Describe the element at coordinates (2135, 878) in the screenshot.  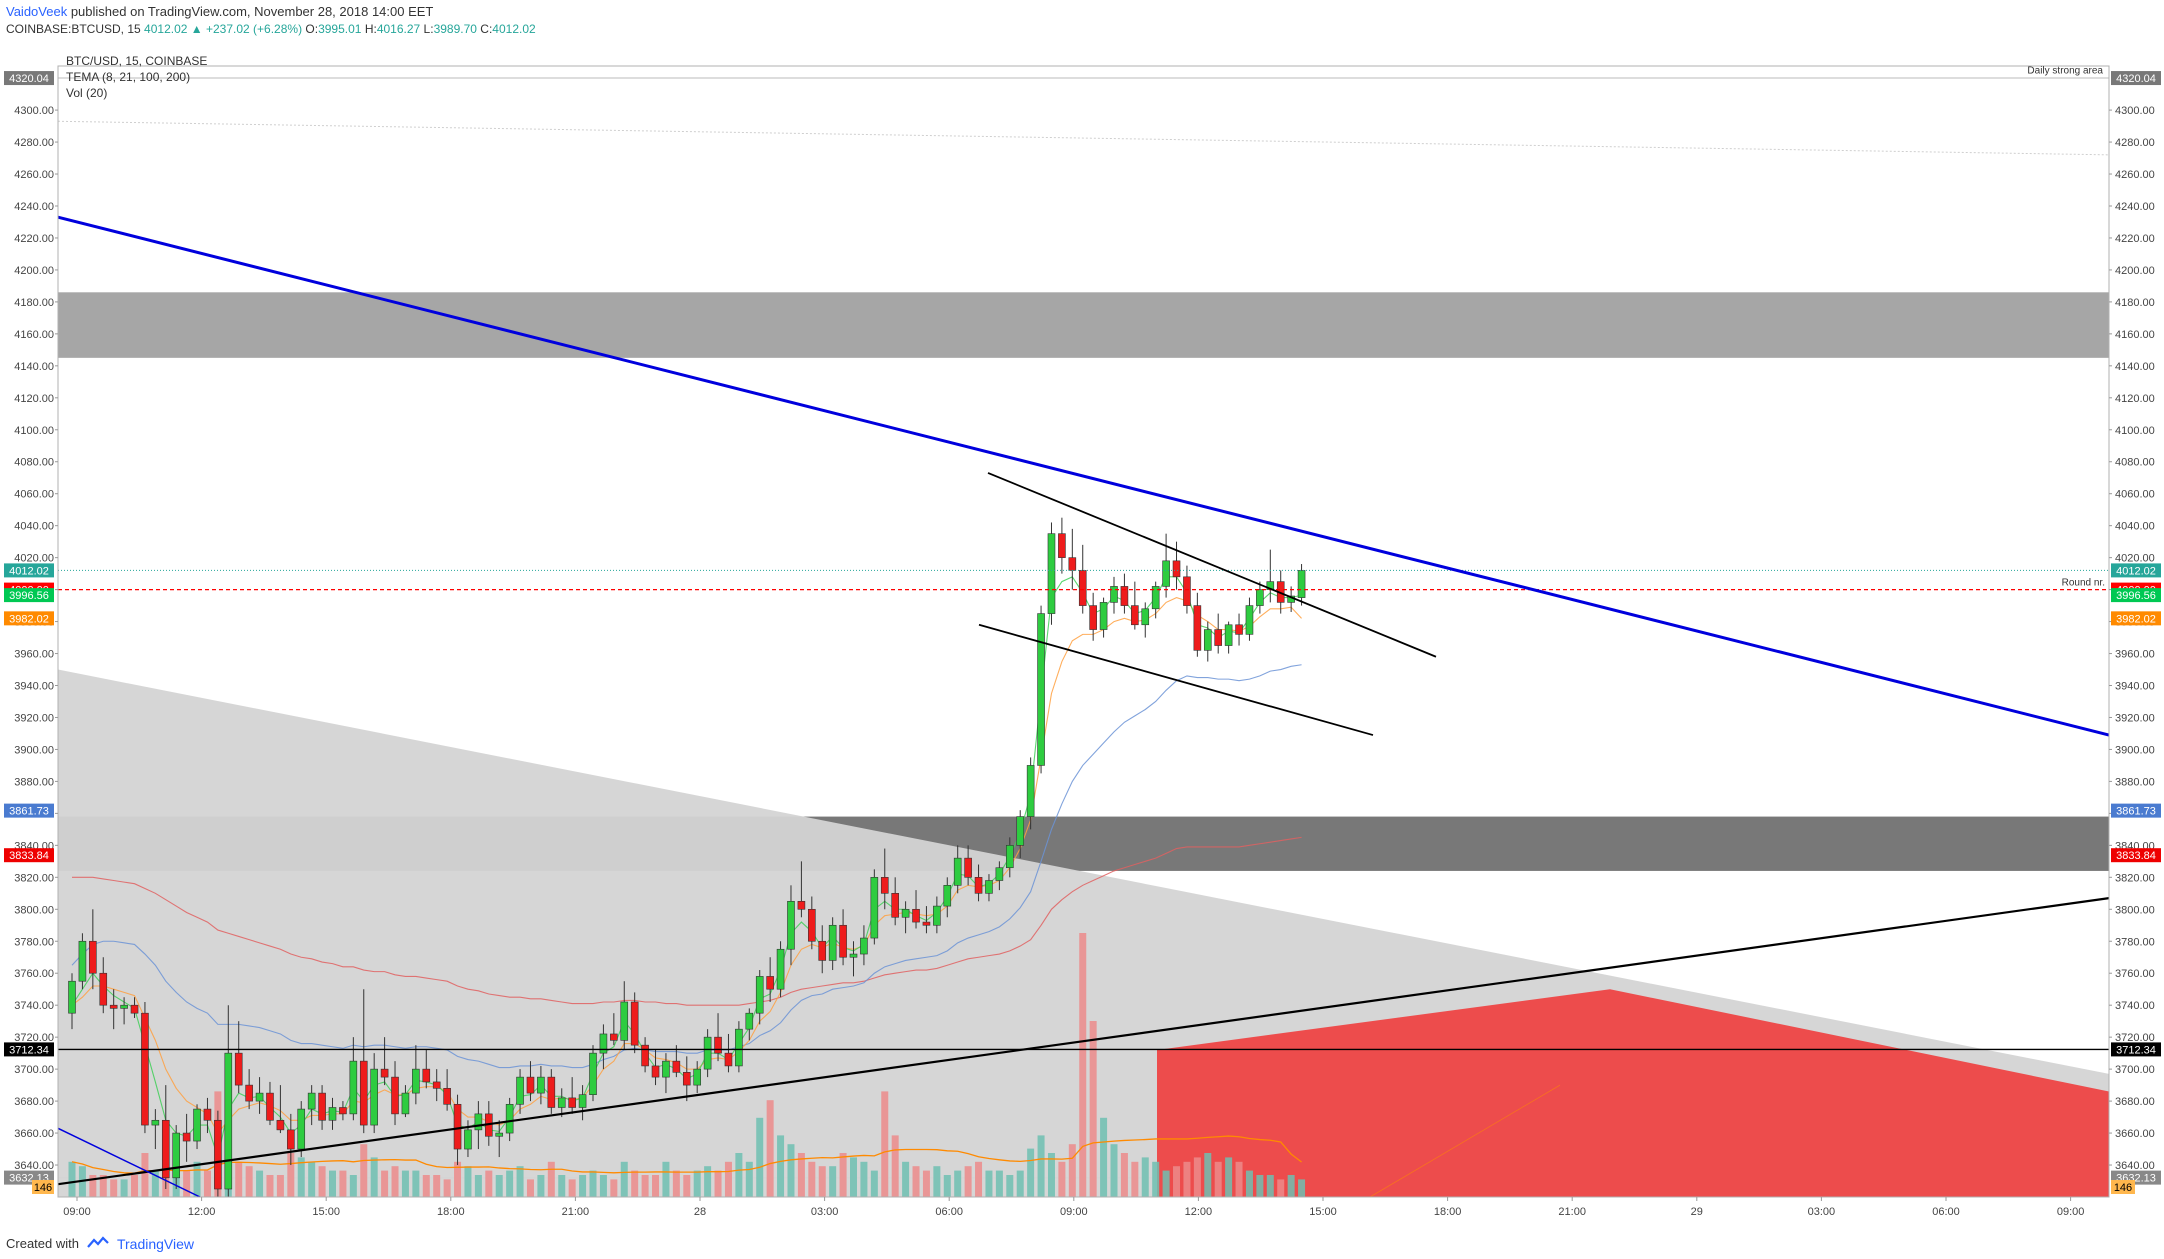
I see `y-tick-label-right: 3820.00` at that location.